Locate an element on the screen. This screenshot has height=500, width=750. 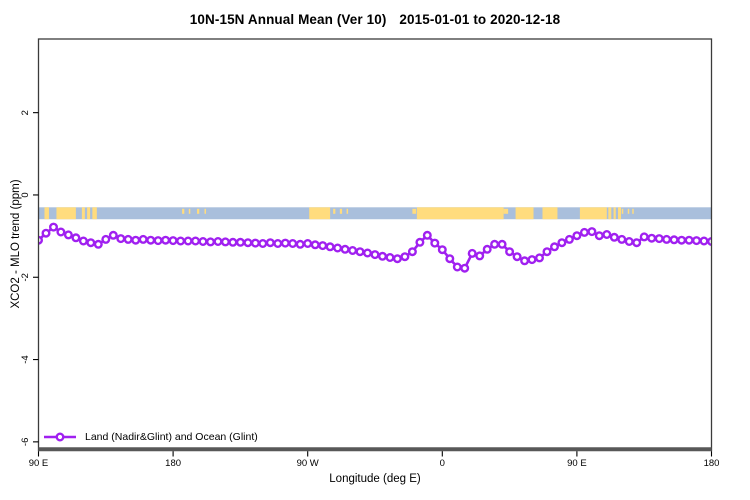
y-tick-label: -6 is located at coordinates (25, 442).